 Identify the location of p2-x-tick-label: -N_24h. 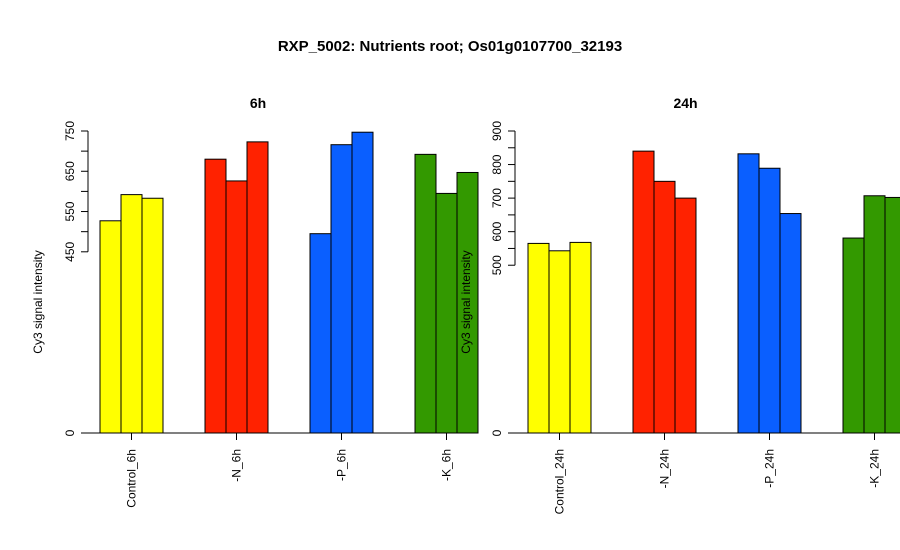
(665, 468).